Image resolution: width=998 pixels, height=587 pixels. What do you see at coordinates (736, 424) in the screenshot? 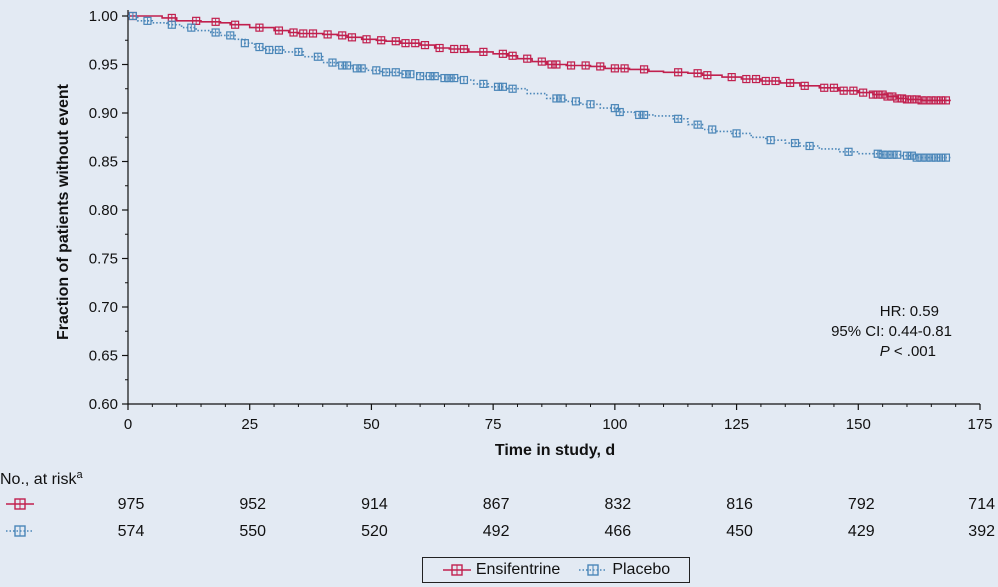
I see `x-tick-label: 125` at bounding box center [736, 424].